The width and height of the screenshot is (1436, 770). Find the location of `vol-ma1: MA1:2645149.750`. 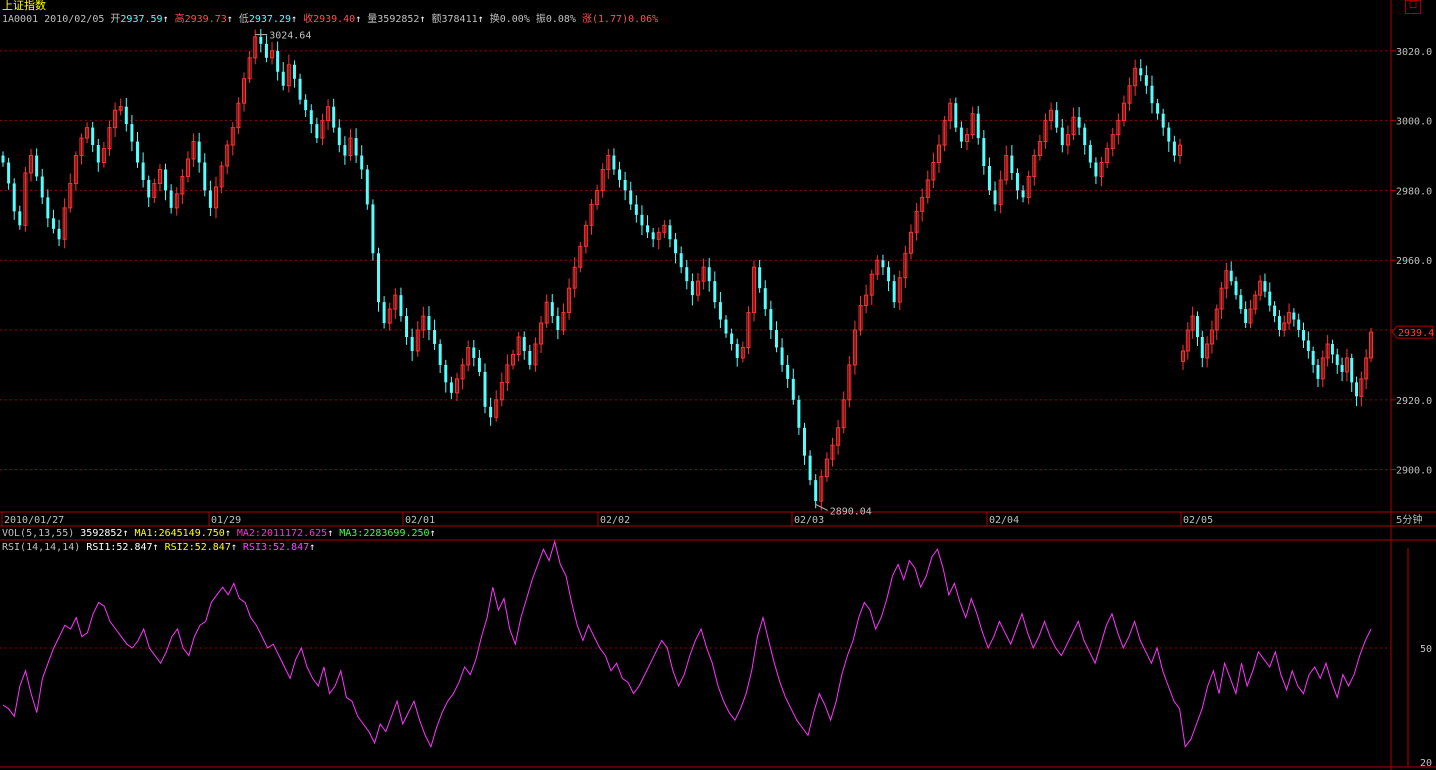

vol-ma1: MA1:2645149.750 is located at coordinates (179, 533).